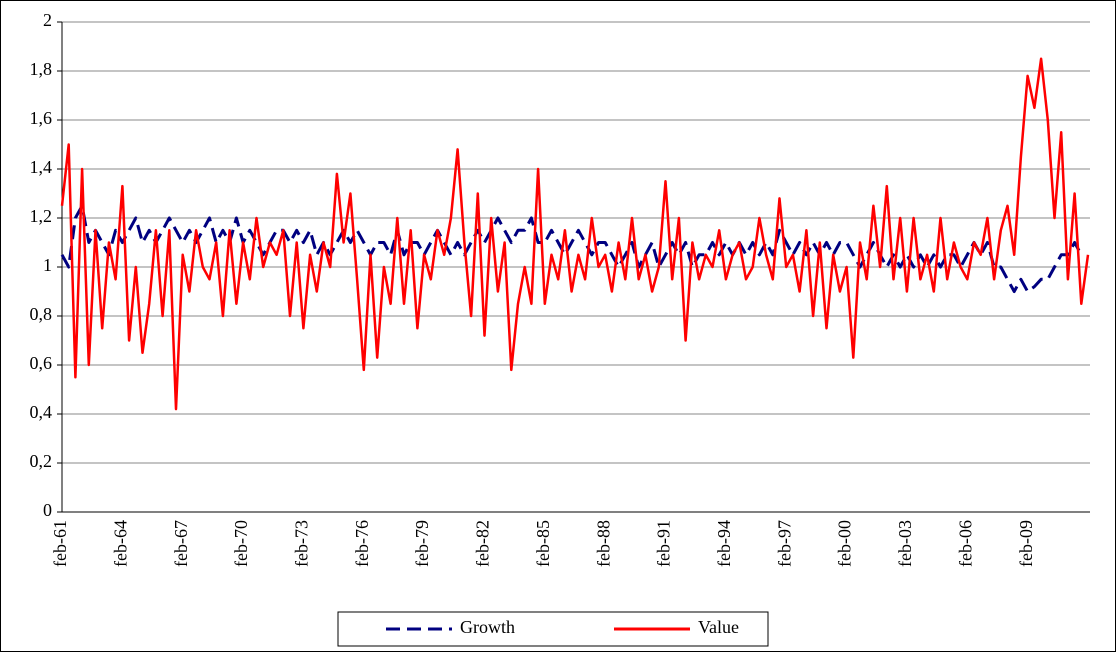 The image size is (1116, 652). I want to click on y-tick-label: 0,8, so click(41, 314).